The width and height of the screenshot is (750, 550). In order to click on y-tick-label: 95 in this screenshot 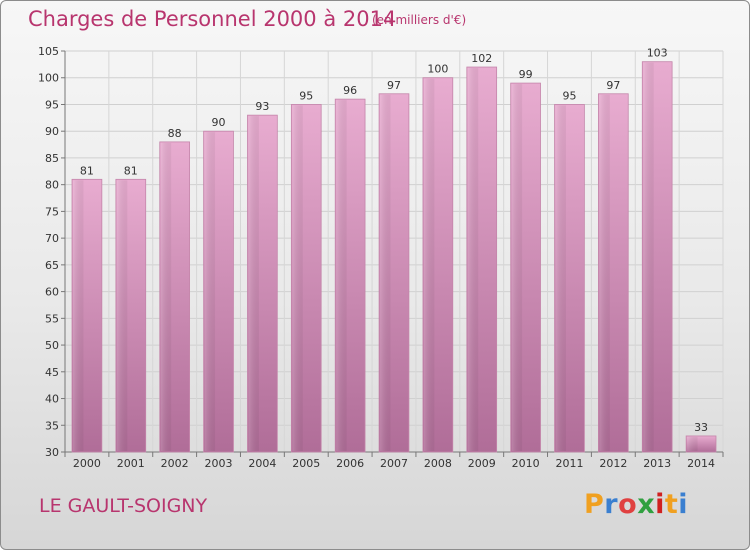, I will do `click(52, 104)`.